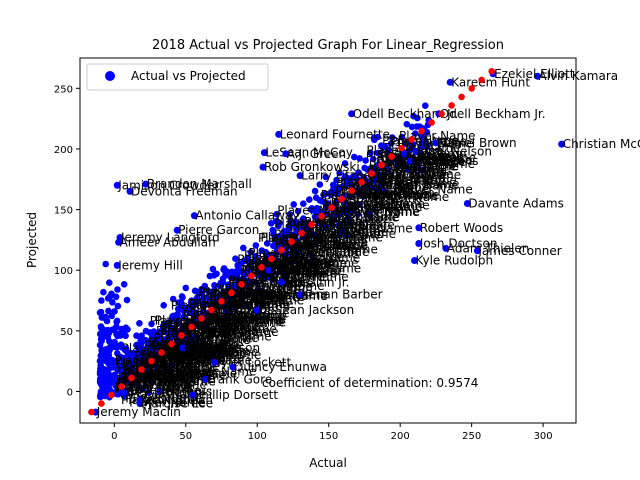 The height and width of the screenshot is (480, 640). Describe the element at coordinates (177, 77) in the screenshot. I see `legend: Actual vs Projected` at that location.